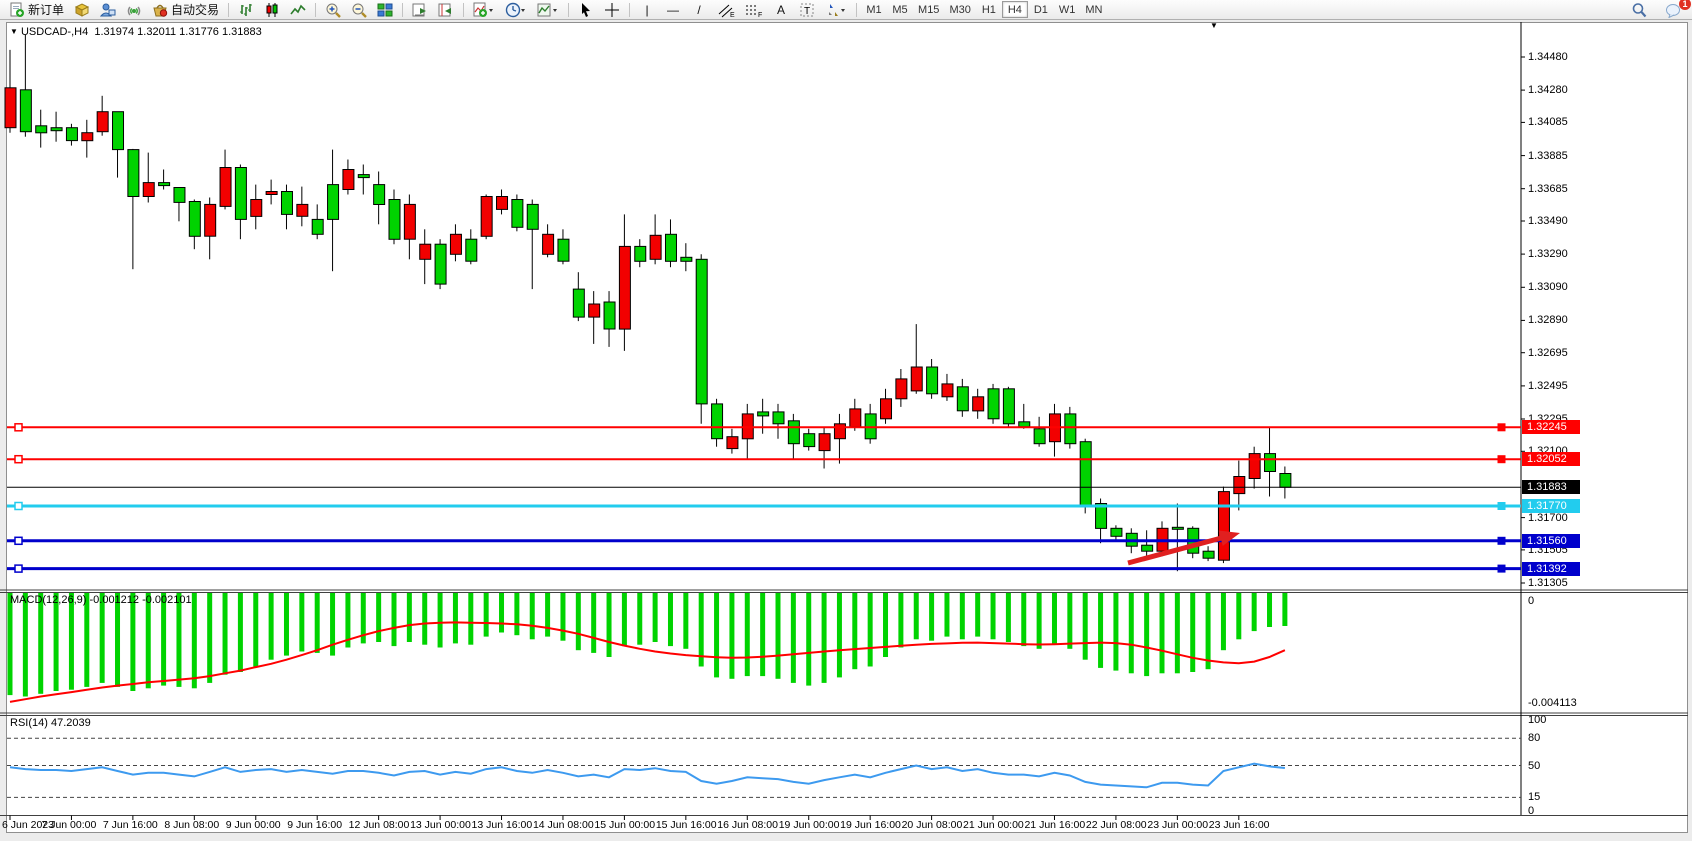  What do you see at coordinates (781, 10) in the screenshot?
I see `text-tool: A` at bounding box center [781, 10].